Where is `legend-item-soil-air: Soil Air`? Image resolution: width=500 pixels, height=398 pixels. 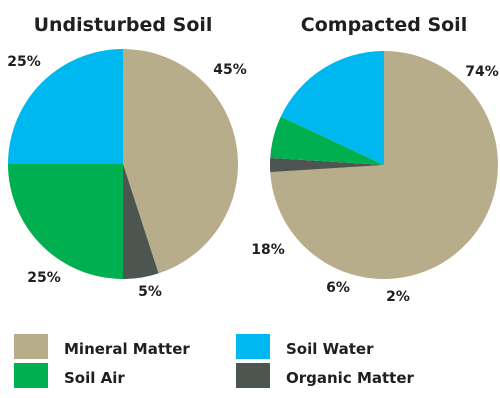 legend-item-soil-air: Soil Air is located at coordinates (69, 375).